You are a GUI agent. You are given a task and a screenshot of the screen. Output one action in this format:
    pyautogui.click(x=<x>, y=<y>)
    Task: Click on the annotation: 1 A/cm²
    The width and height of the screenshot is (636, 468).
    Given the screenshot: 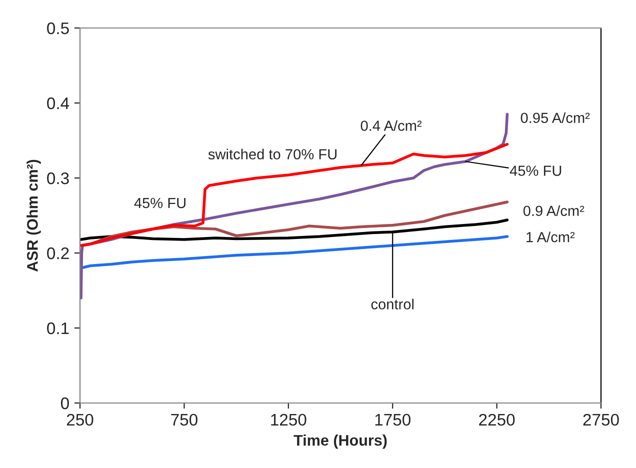 What is the action you would take?
    pyautogui.click(x=550, y=237)
    